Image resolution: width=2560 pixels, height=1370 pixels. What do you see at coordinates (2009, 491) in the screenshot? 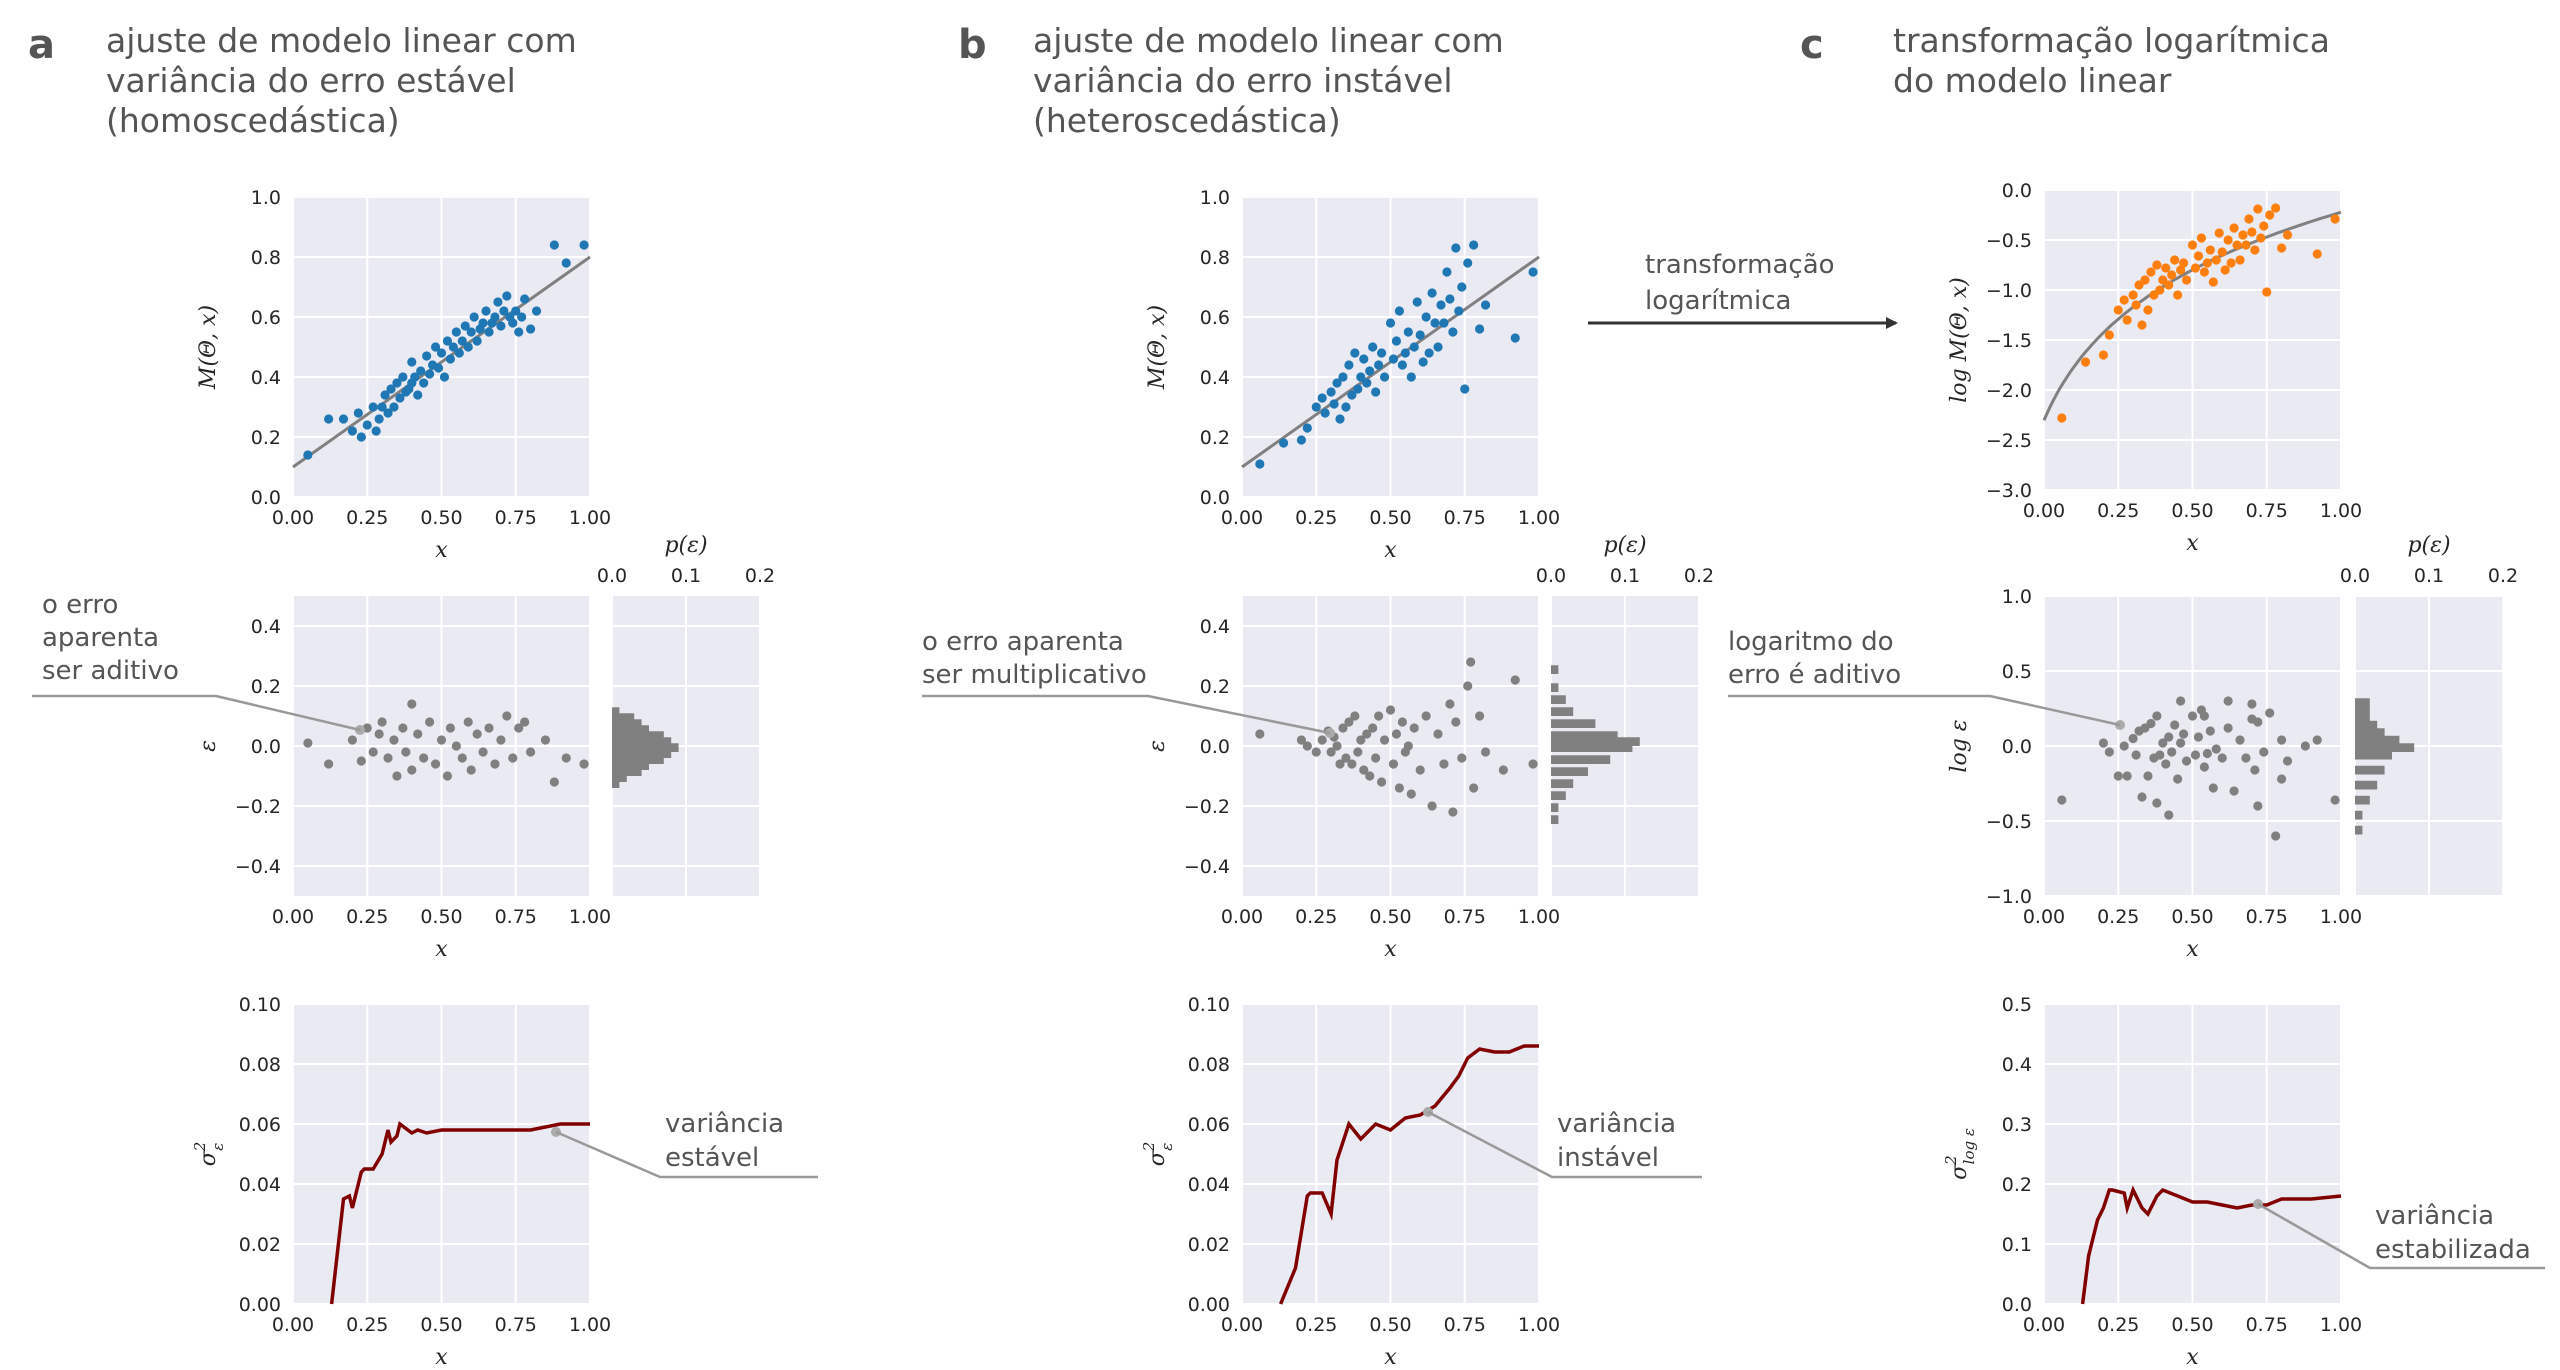
I see `c_fit-ytick-label: −3.0` at bounding box center [2009, 491].